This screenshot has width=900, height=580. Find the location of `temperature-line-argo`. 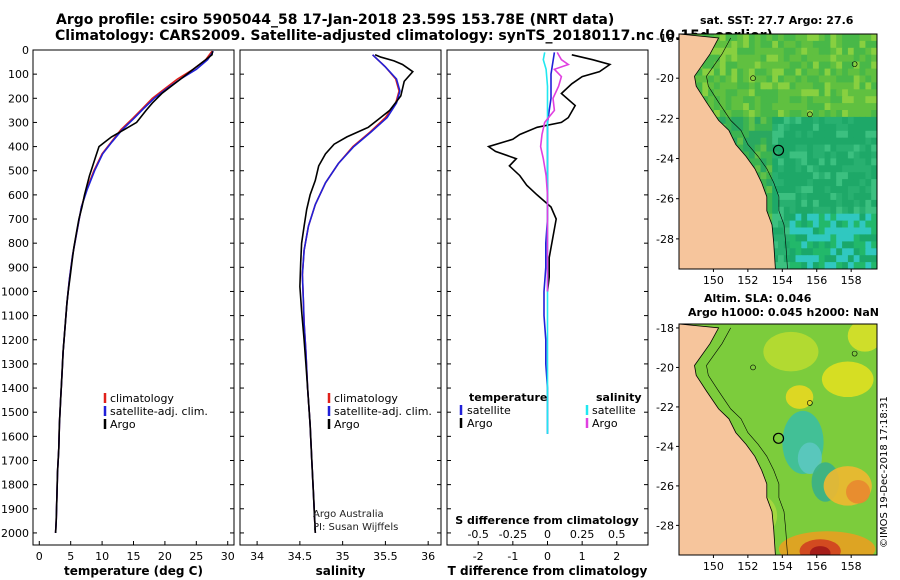

temperature-line-argo is located at coordinates (134, 292).